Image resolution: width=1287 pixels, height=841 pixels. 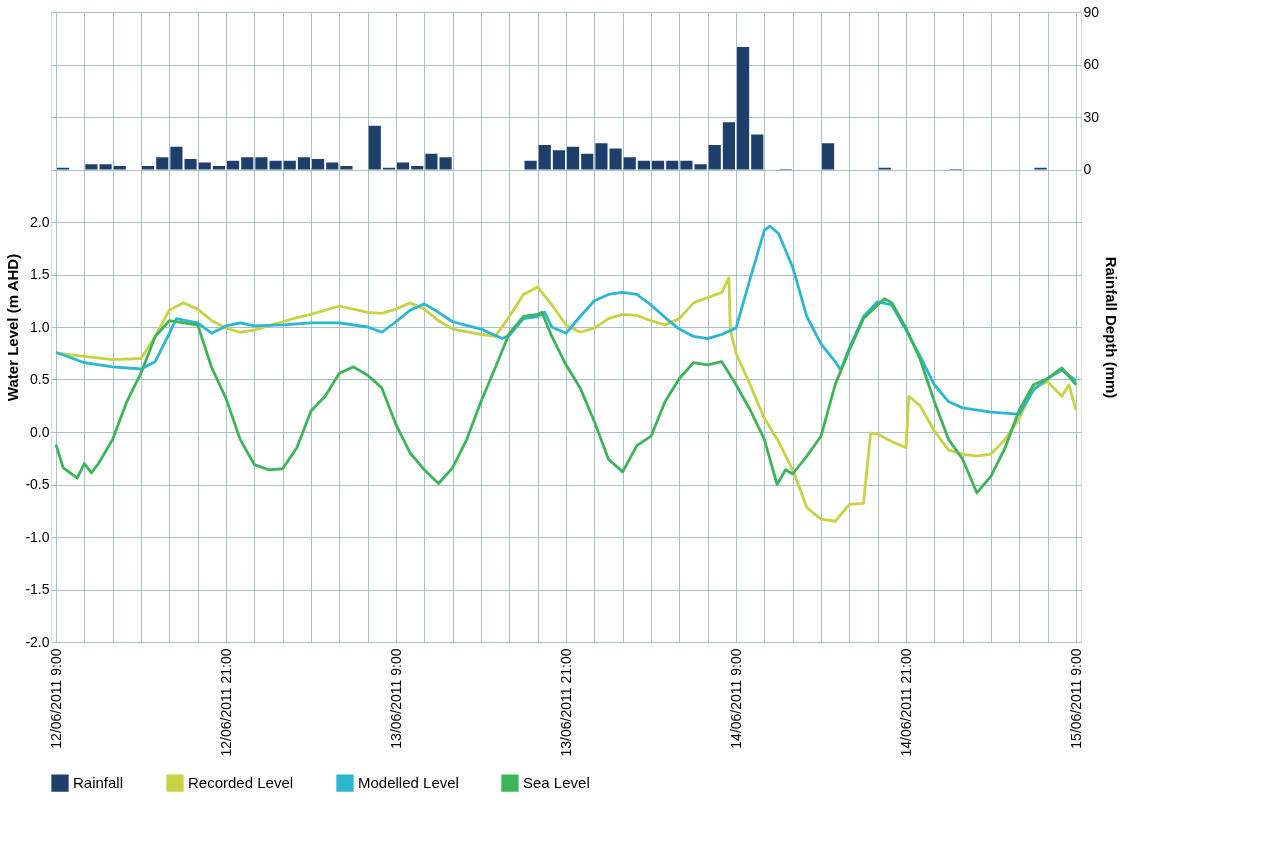 What do you see at coordinates (408, 783) in the screenshot?
I see `legend-label: Modelled Level` at bounding box center [408, 783].